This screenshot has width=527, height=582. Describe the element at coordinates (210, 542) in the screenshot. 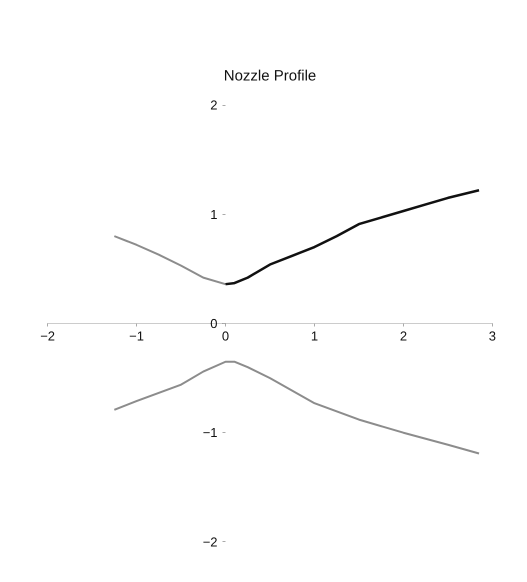

I see `y-tick-label: −2` at that location.